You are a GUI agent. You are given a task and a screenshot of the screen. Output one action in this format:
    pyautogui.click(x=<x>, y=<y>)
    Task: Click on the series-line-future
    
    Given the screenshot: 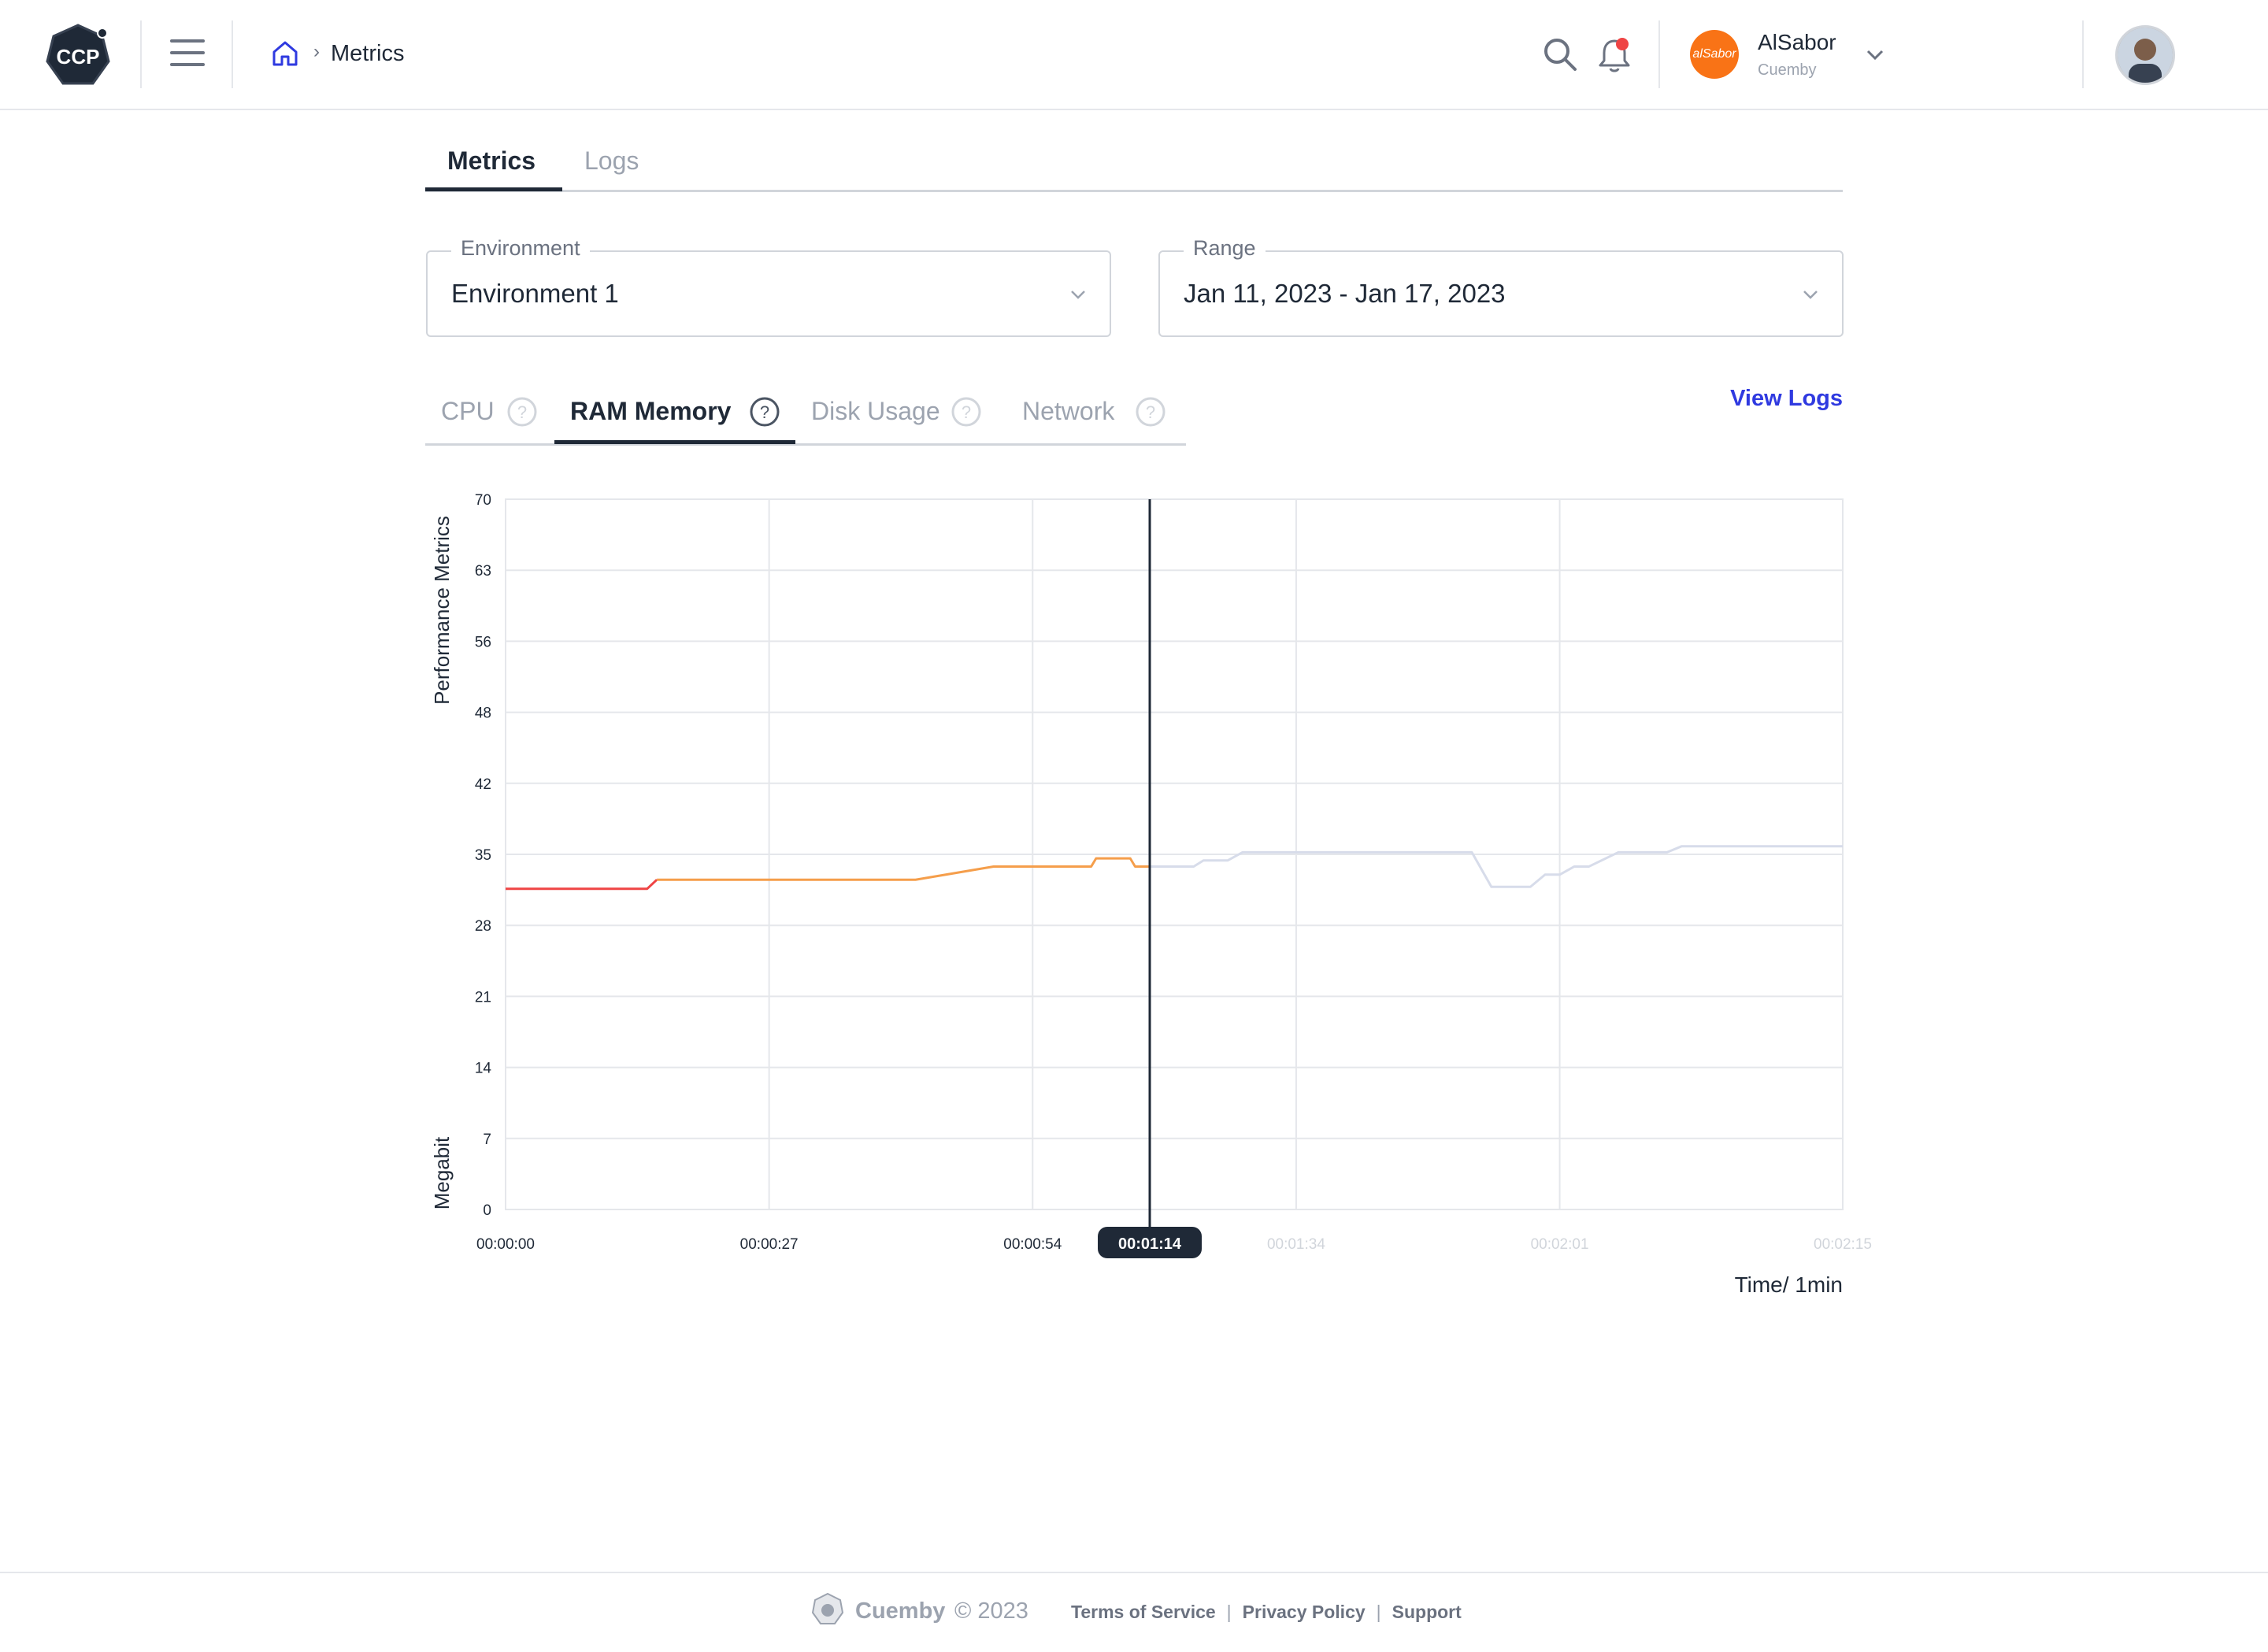 What is the action you would take?
    pyautogui.click(x=1496, y=867)
    